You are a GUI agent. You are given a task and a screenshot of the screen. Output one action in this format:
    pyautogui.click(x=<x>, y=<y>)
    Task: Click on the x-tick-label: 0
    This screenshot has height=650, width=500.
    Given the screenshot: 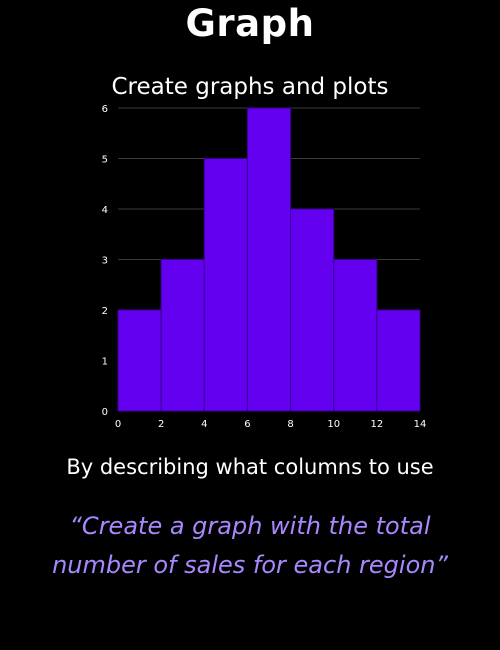 What is the action you would take?
    pyautogui.click(x=118, y=424)
    